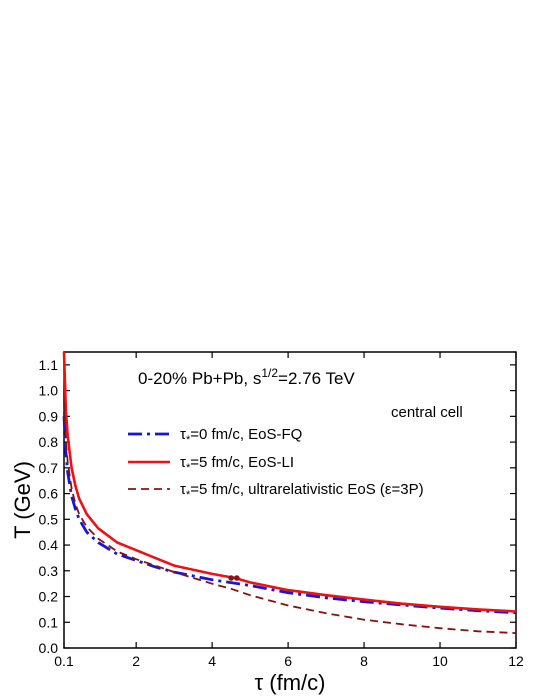  What do you see at coordinates (49, 416) in the screenshot?
I see `y-tick-label: 0.9` at bounding box center [49, 416].